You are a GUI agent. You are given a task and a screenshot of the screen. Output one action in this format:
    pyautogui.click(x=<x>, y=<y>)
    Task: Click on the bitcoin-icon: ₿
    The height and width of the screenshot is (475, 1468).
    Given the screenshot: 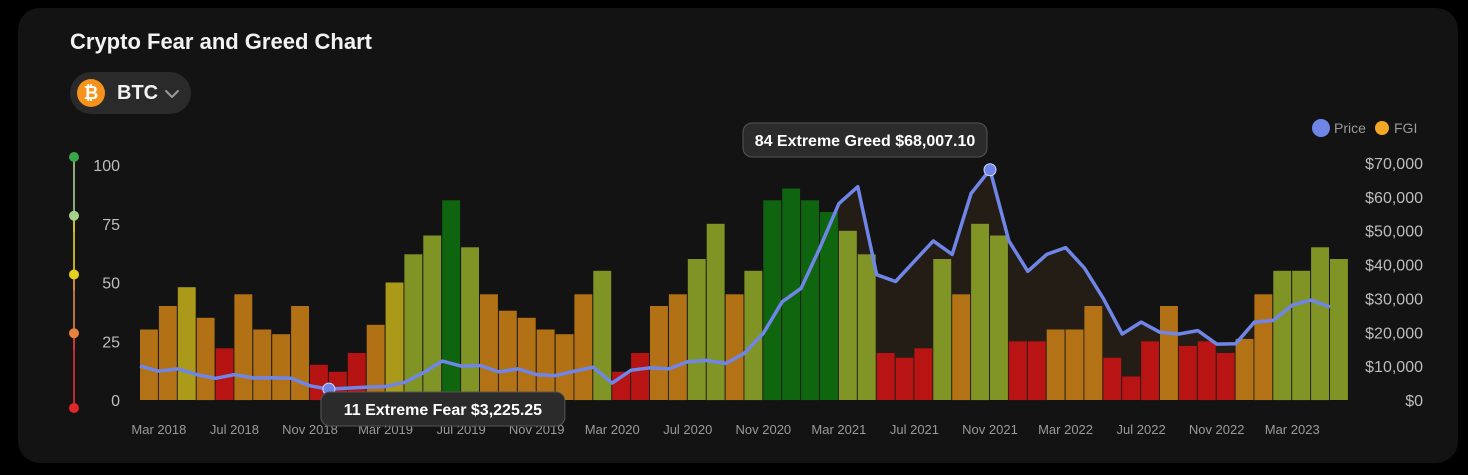 What is the action you would take?
    pyautogui.click(x=91, y=93)
    